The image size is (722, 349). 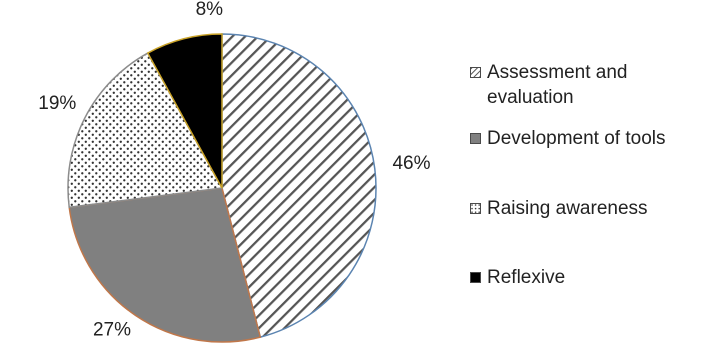 I want to click on pie-label-raising-awareness: 19%, so click(x=57, y=103).